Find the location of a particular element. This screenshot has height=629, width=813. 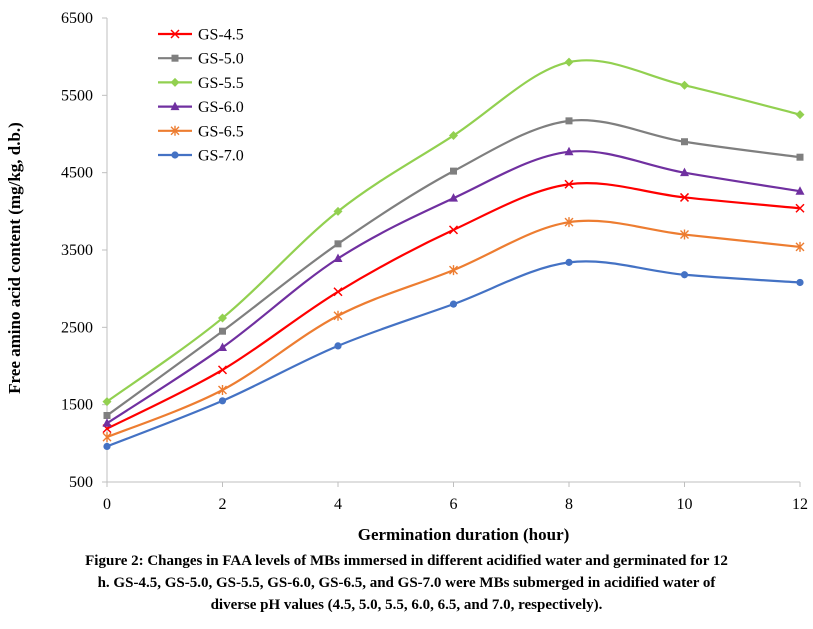

y-tick-label: 1500 is located at coordinates (77, 405).